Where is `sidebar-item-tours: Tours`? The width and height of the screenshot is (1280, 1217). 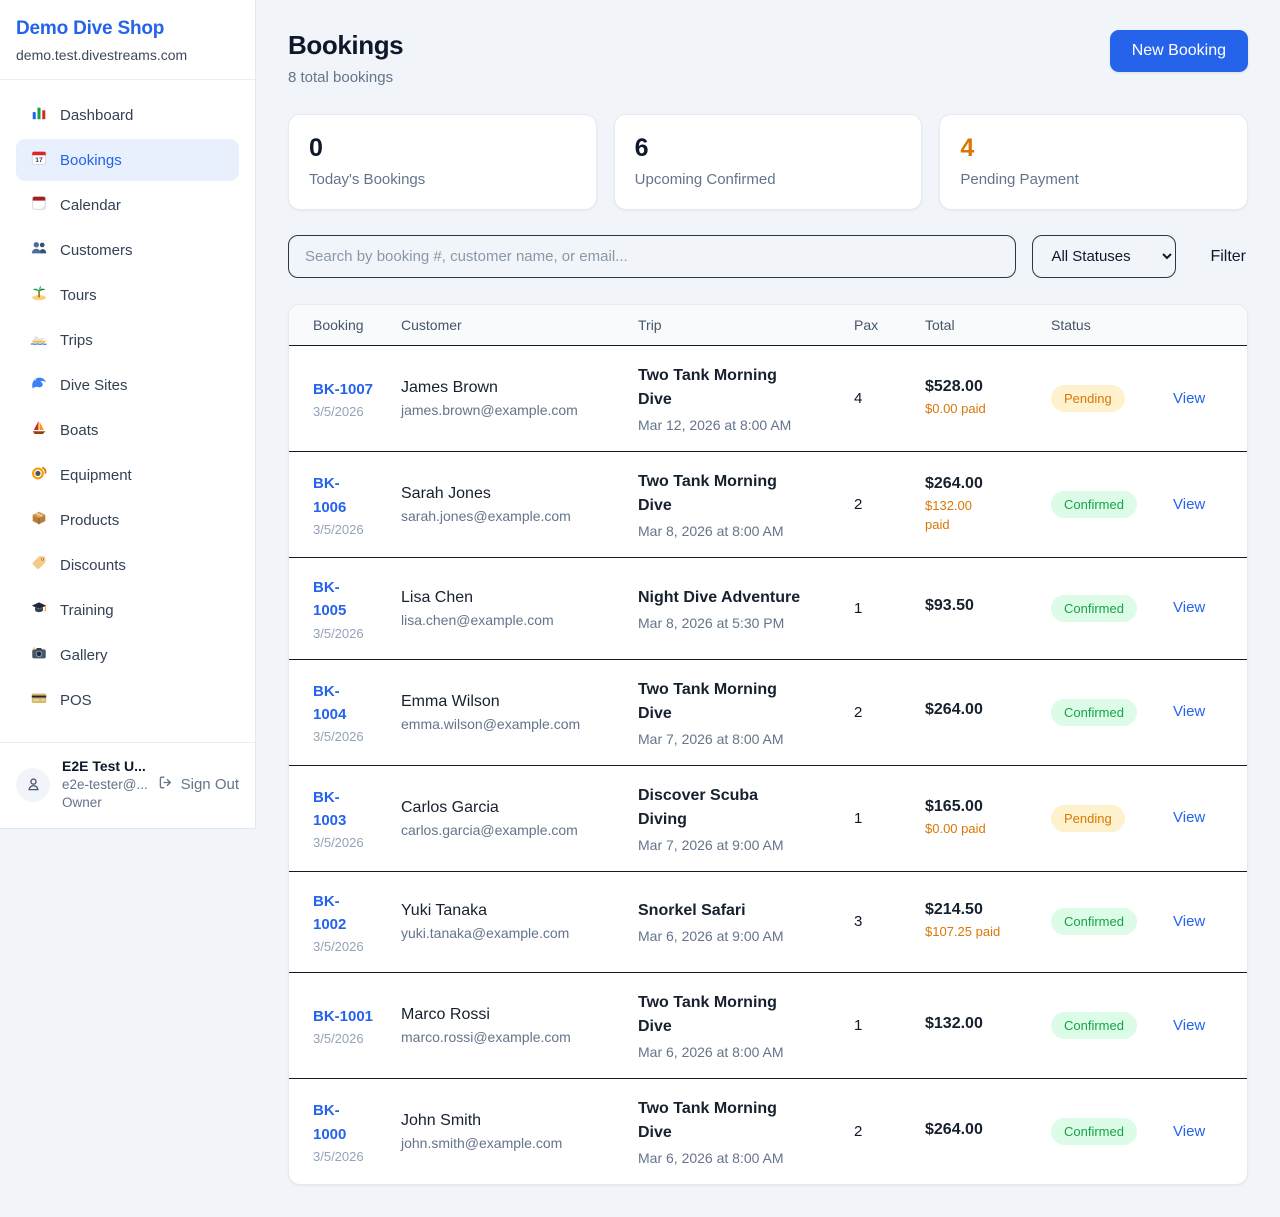 sidebar-item-tours: Tours is located at coordinates (127, 295).